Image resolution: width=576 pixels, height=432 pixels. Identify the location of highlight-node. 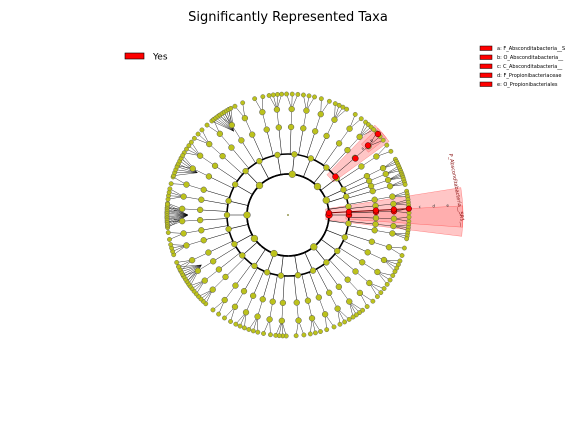
(408, 208).